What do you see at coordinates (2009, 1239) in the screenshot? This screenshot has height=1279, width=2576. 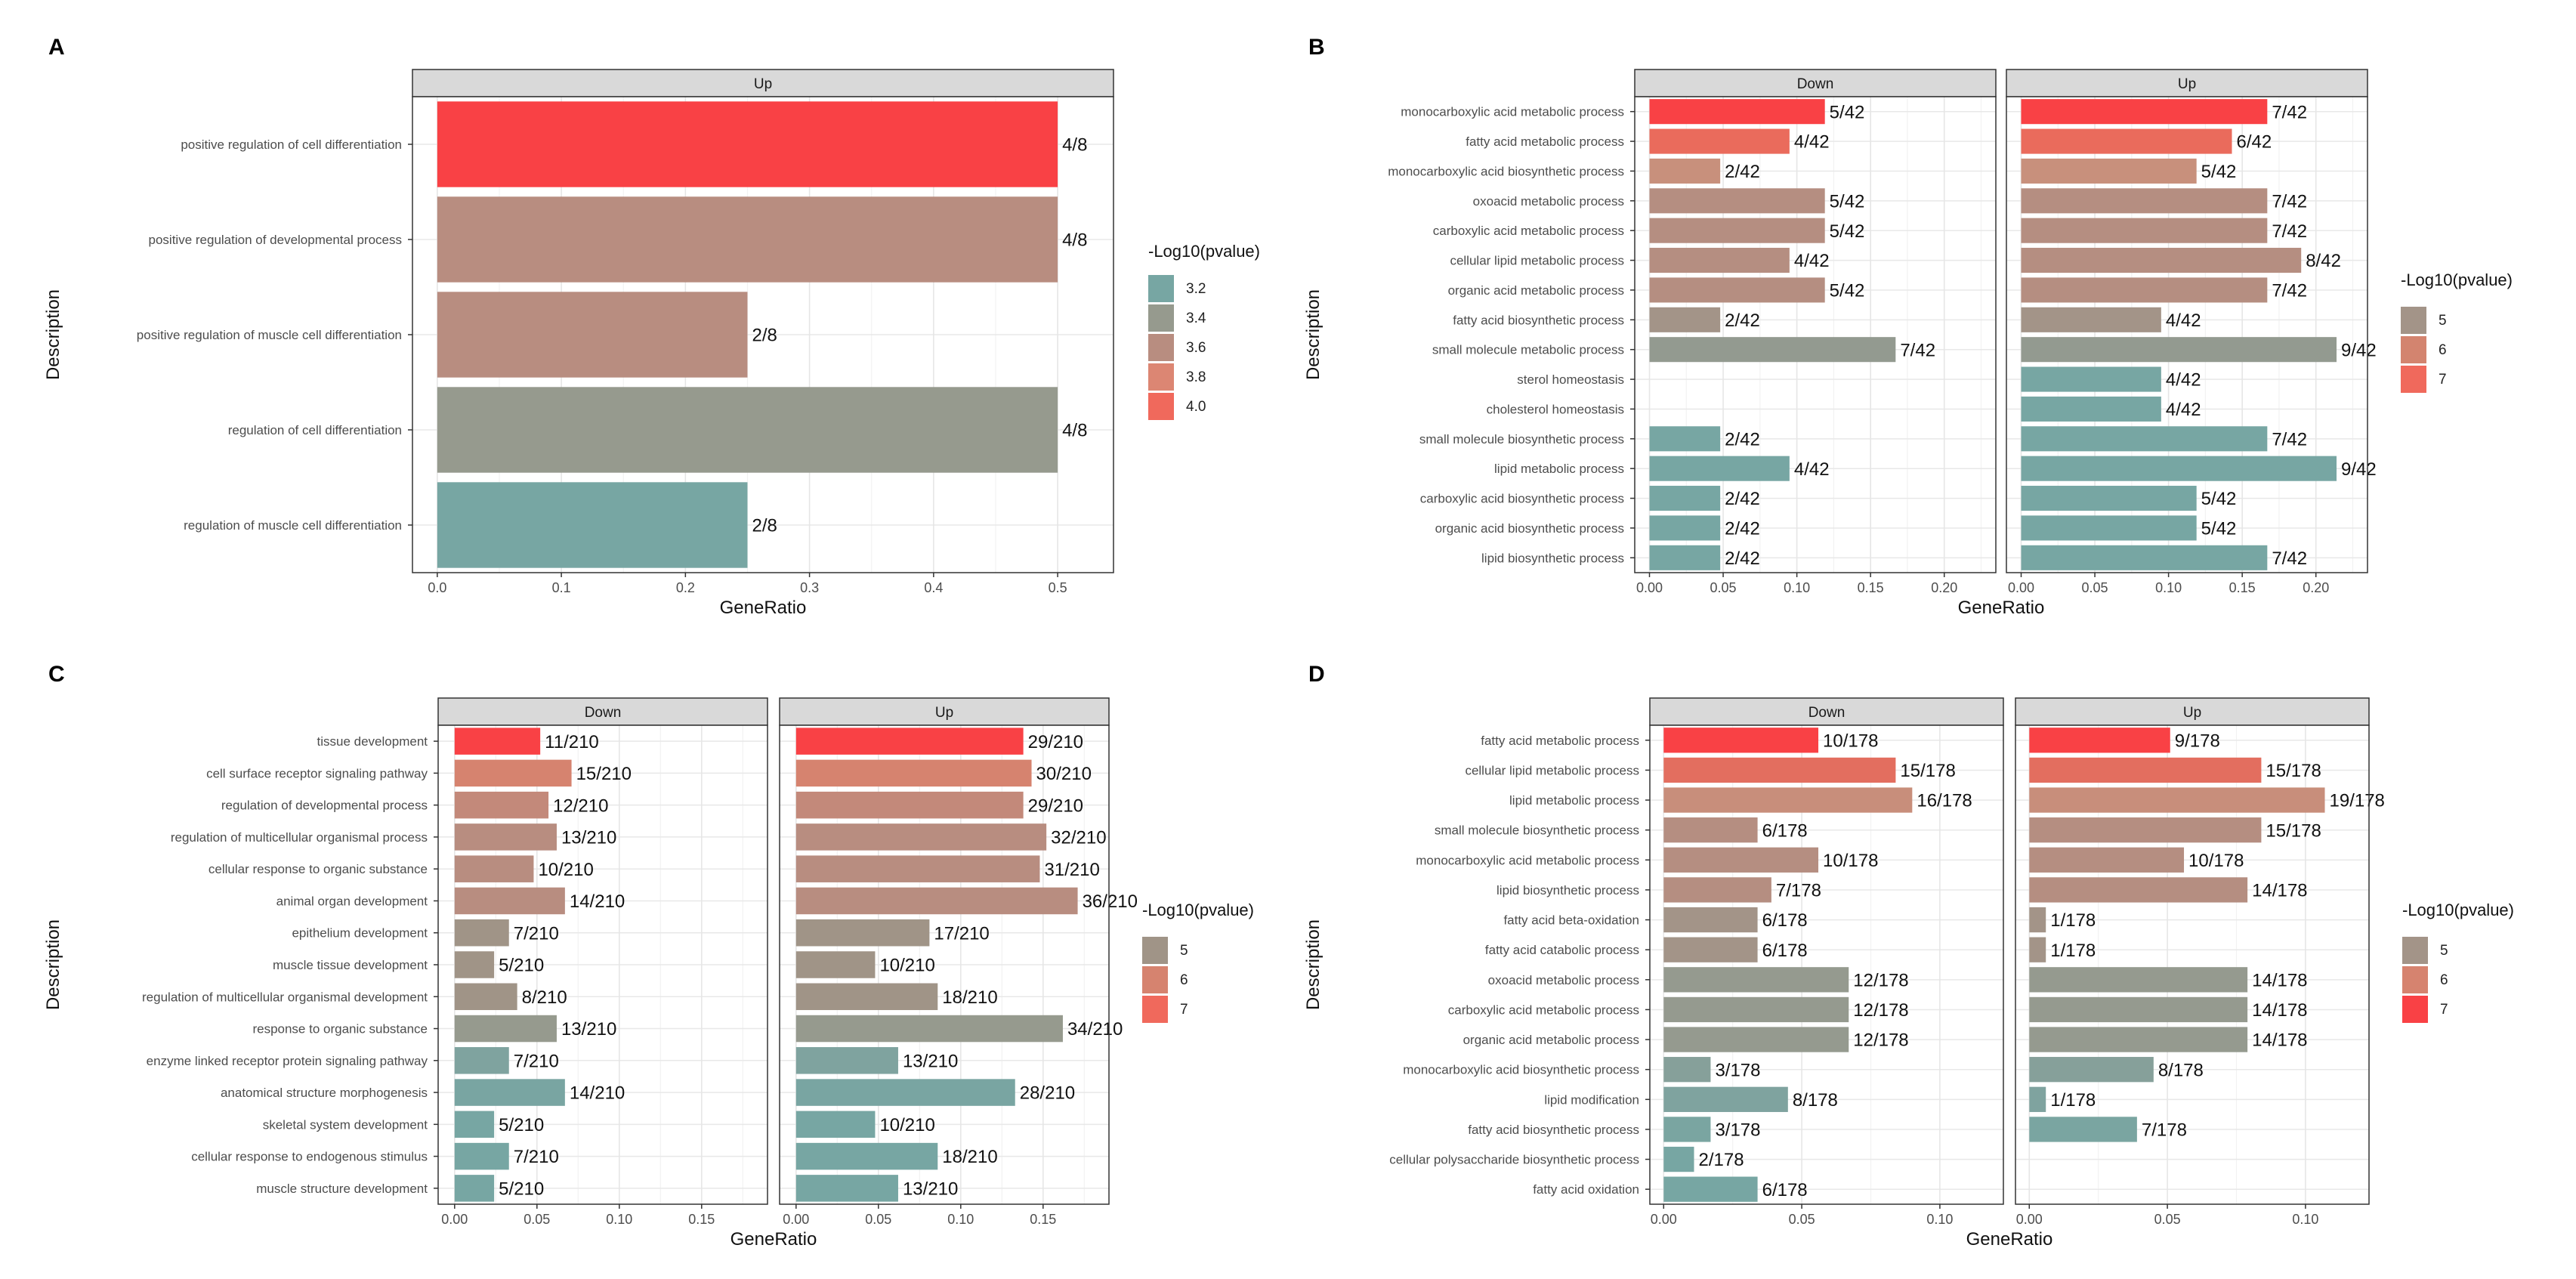 I see `d-x-axis-title: GeneRatio` at bounding box center [2009, 1239].